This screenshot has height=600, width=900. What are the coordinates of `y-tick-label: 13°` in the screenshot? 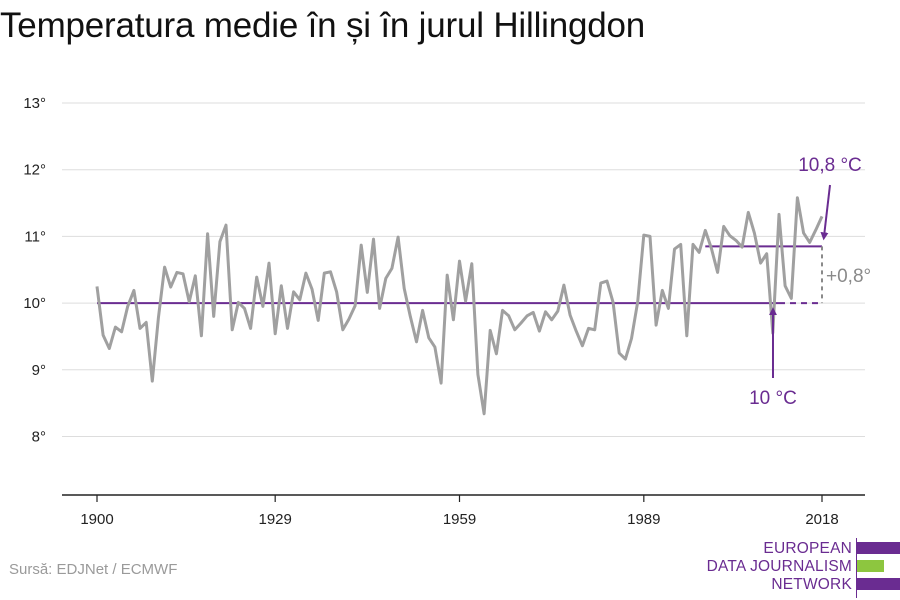 It's located at (34, 103).